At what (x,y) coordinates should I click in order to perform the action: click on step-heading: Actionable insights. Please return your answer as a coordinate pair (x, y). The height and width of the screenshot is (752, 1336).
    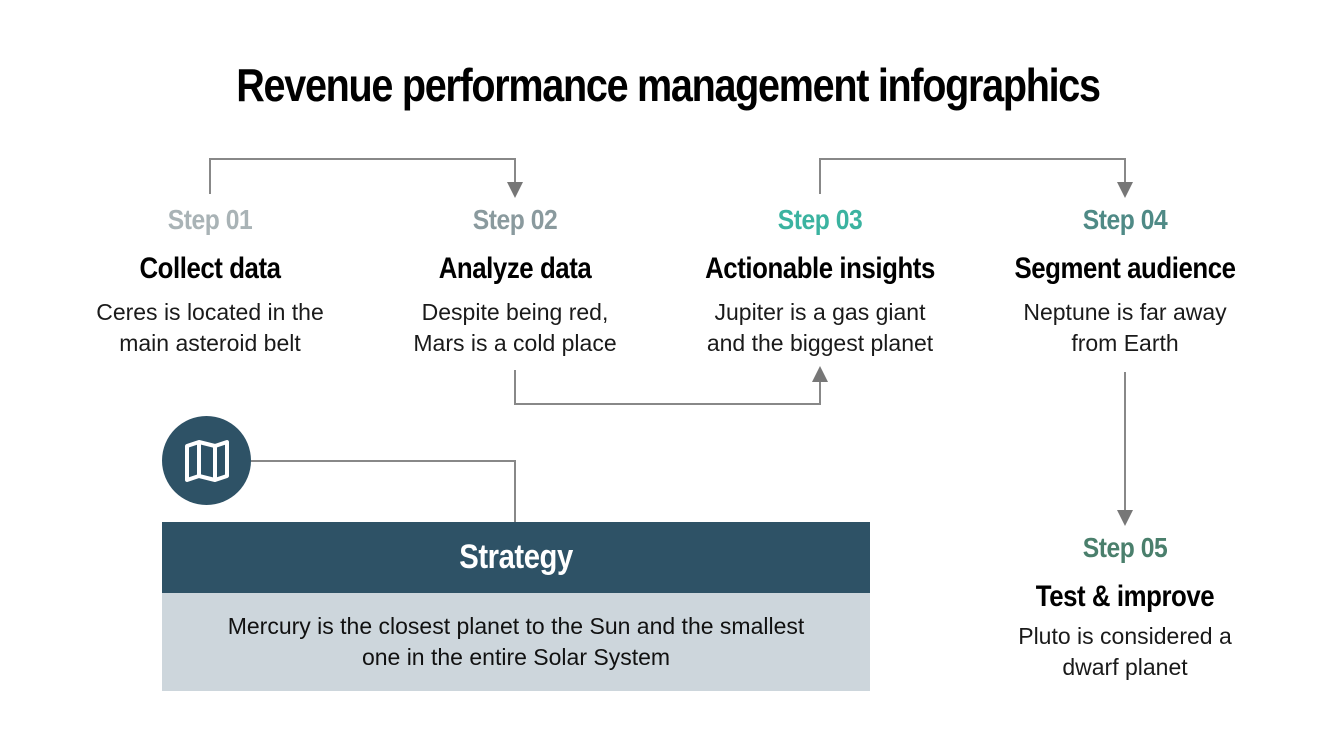
    Looking at the image, I should click on (820, 268).